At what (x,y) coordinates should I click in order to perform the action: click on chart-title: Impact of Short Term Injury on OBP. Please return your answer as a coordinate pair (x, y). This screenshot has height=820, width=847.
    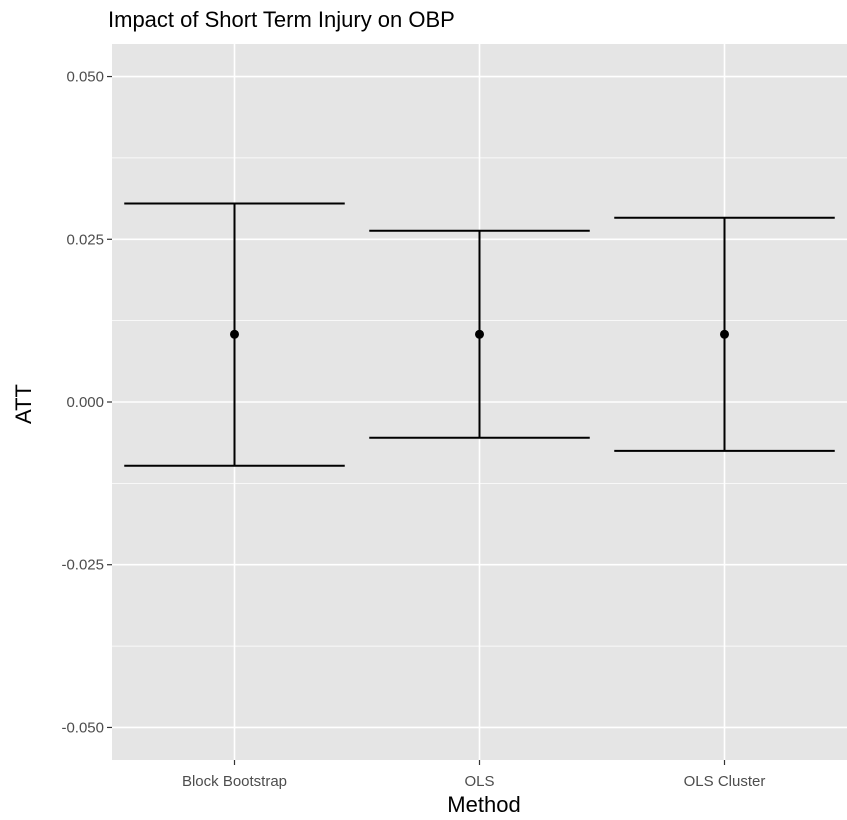
    Looking at the image, I should click on (281, 19).